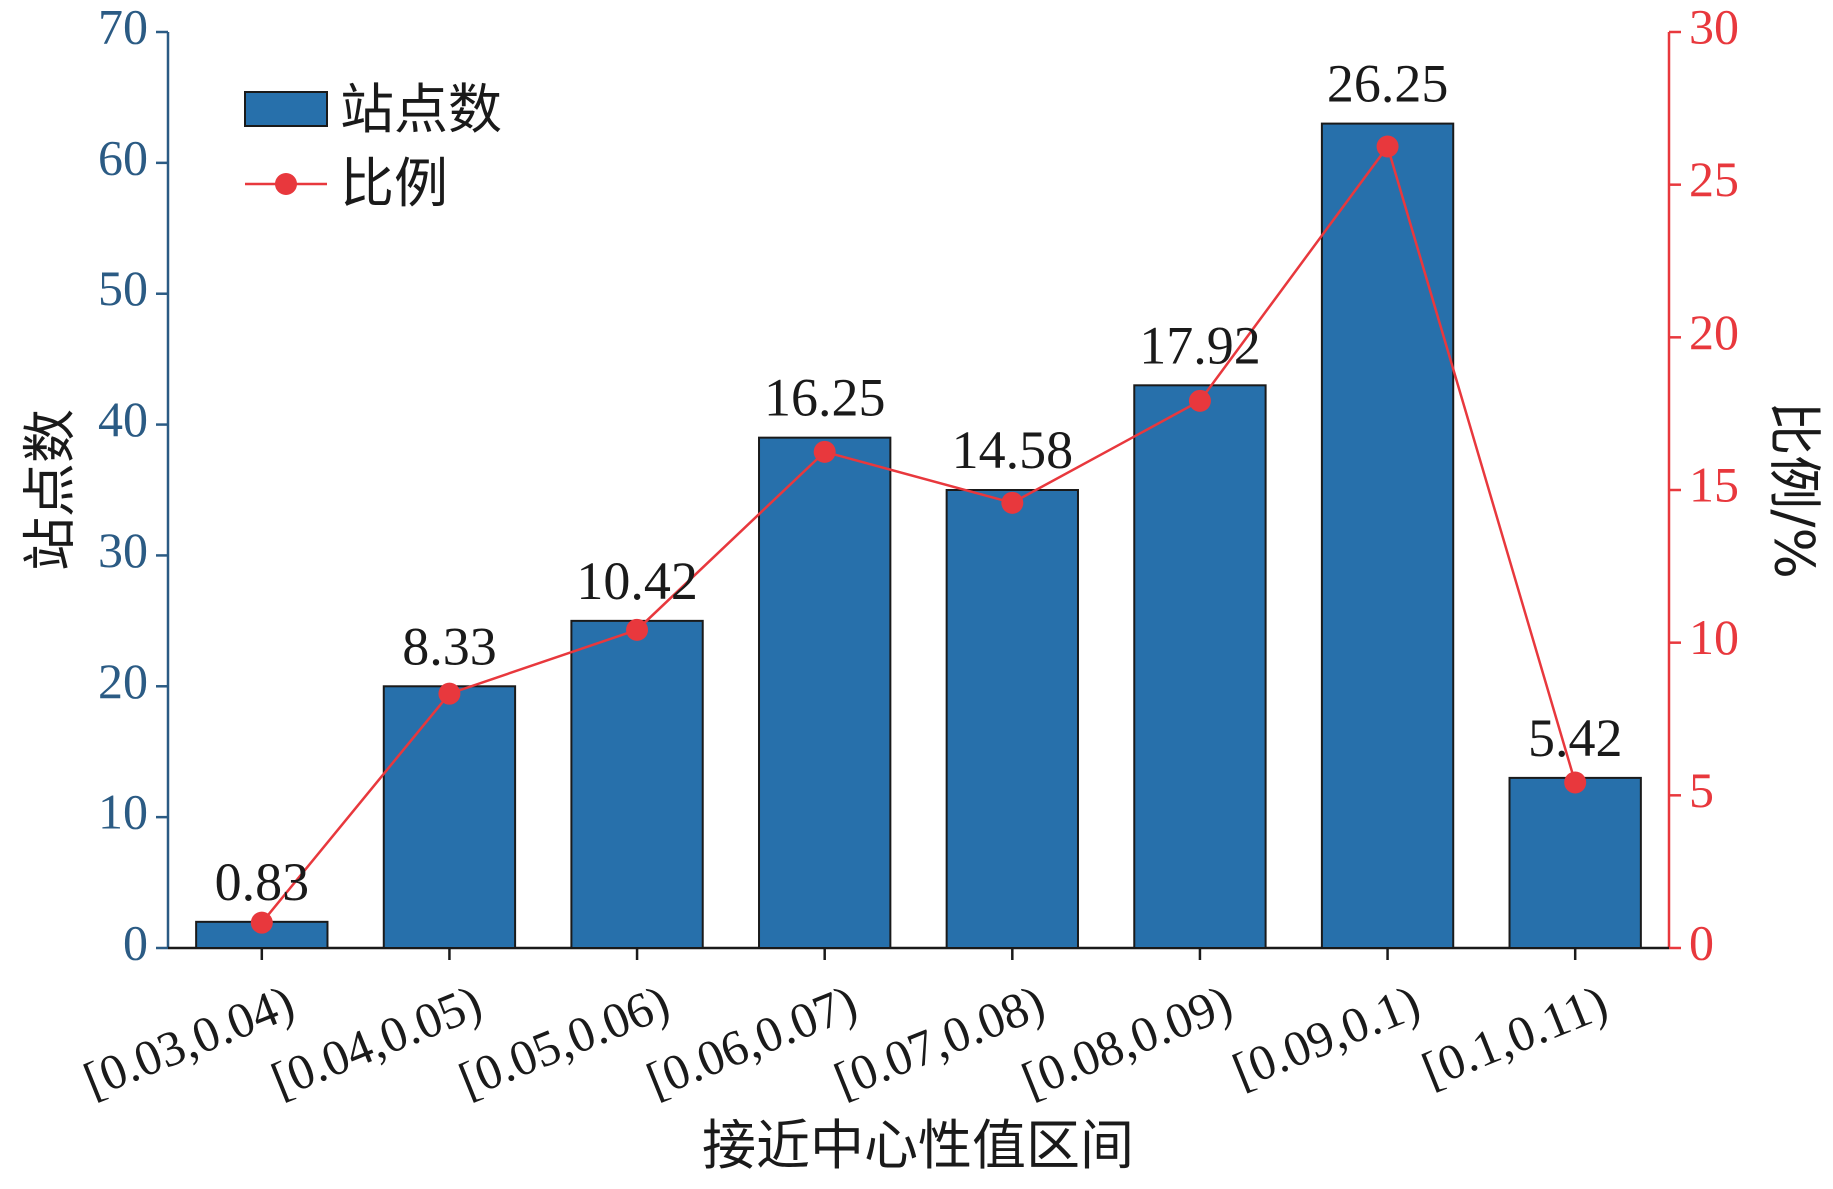  What do you see at coordinates (1714, 332) in the screenshot?
I see `y-right-tick-label: 20` at bounding box center [1714, 332].